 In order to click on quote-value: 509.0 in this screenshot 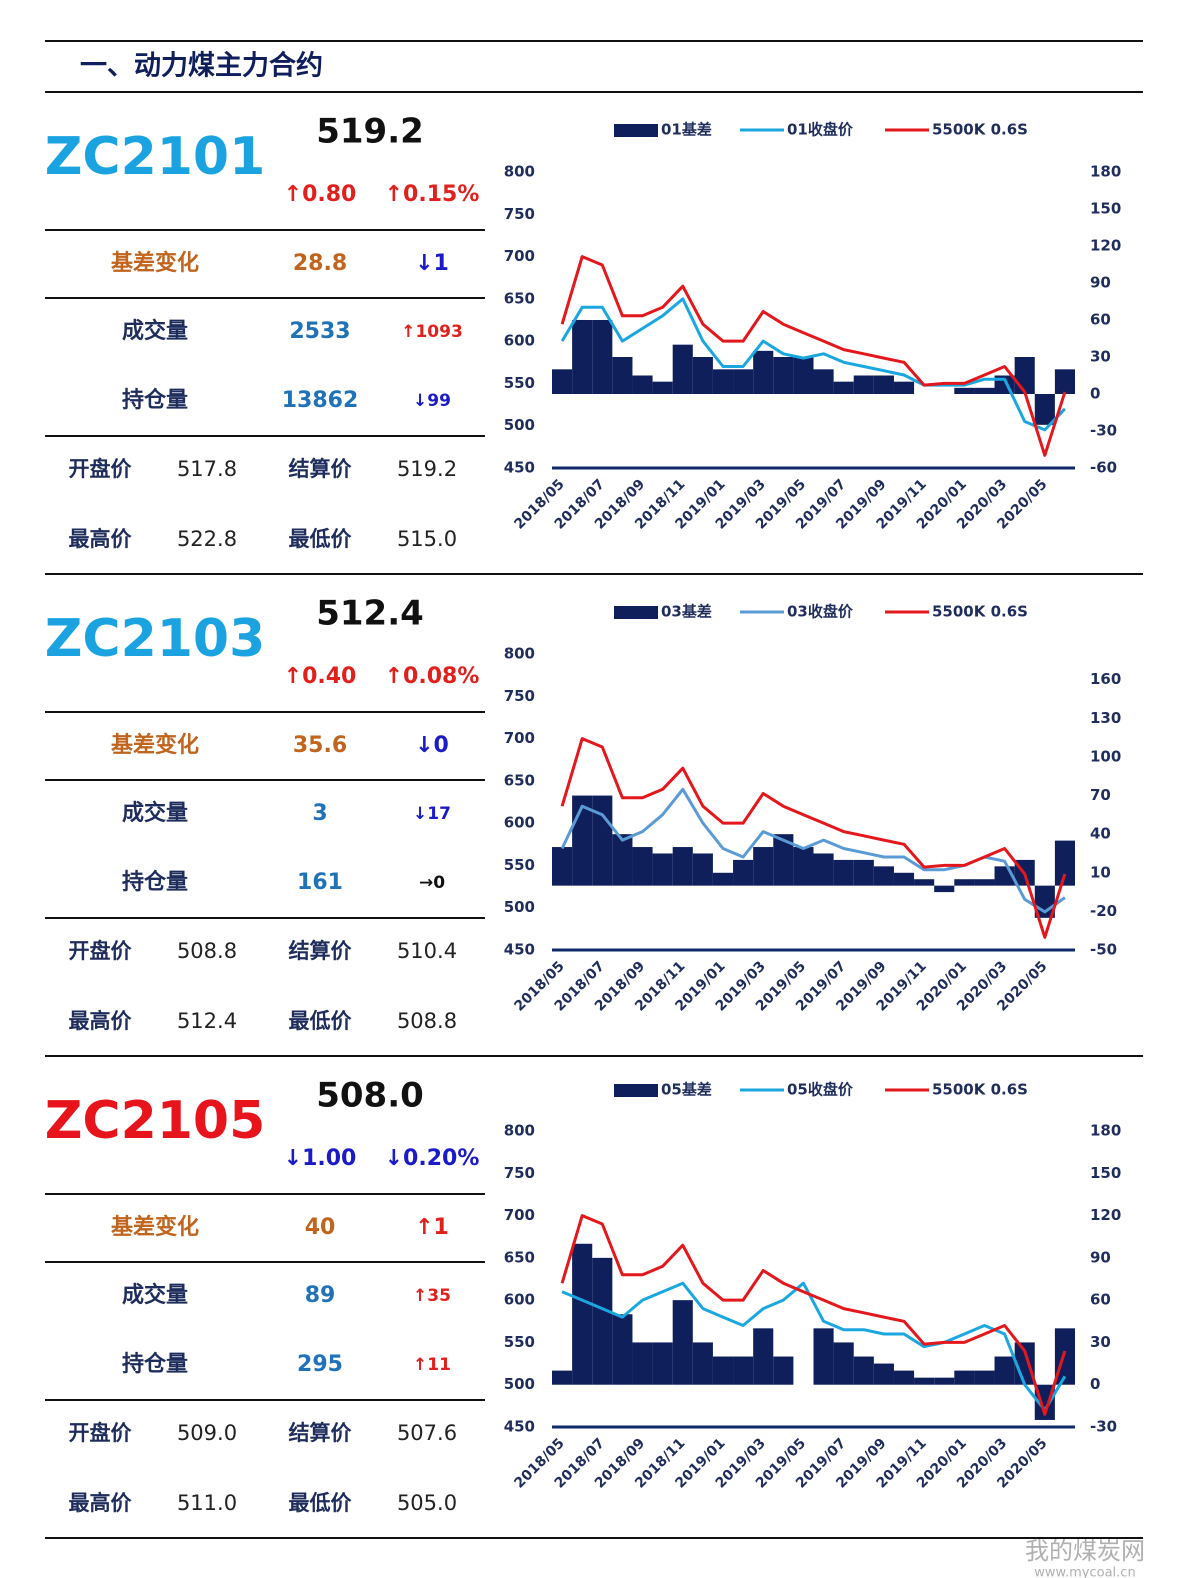, I will do `click(207, 1433)`.